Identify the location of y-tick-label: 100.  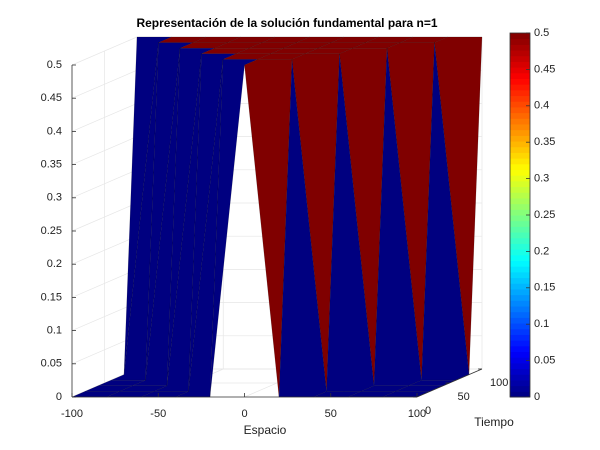
(499, 383).